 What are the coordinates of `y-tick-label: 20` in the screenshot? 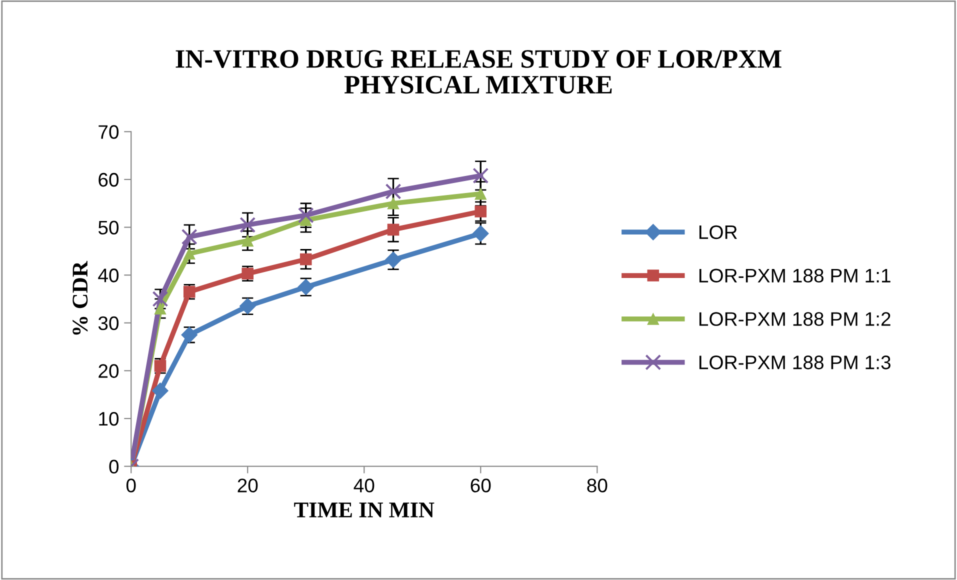 It's located at (108, 371).